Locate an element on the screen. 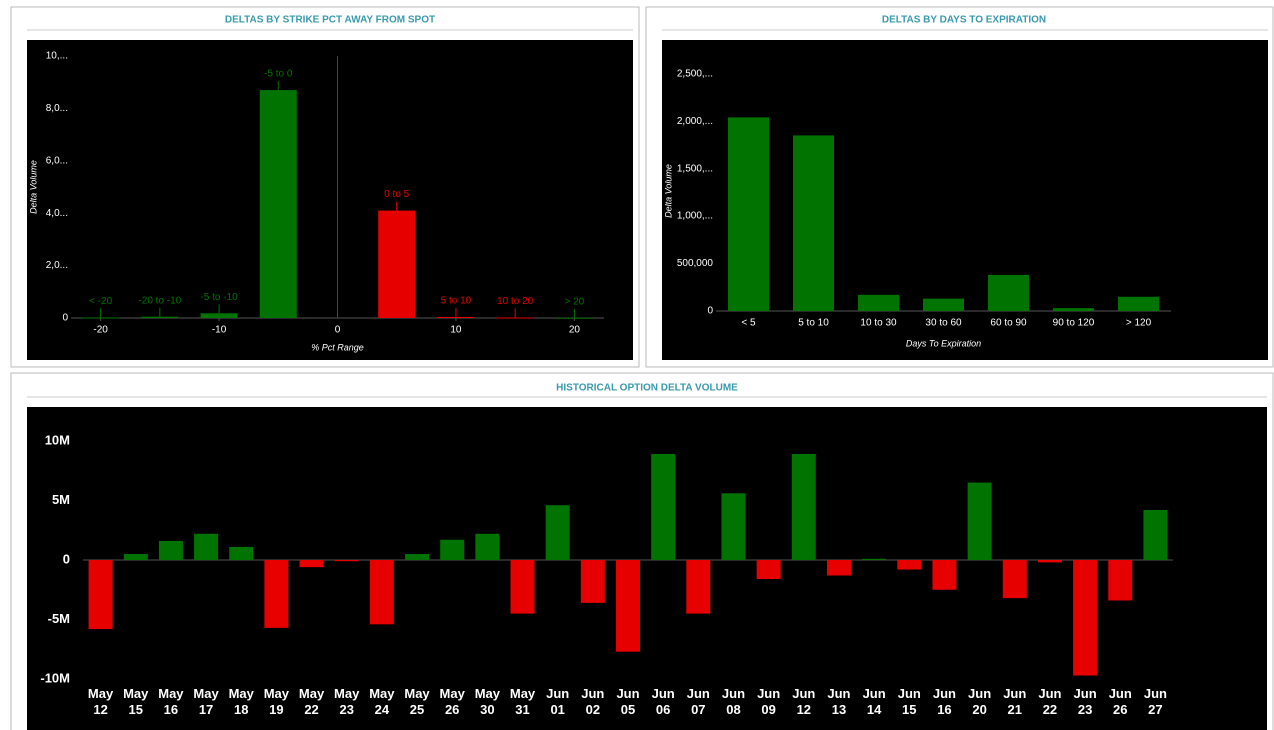  y-tick-label: -10M is located at coordinates (55, 678).